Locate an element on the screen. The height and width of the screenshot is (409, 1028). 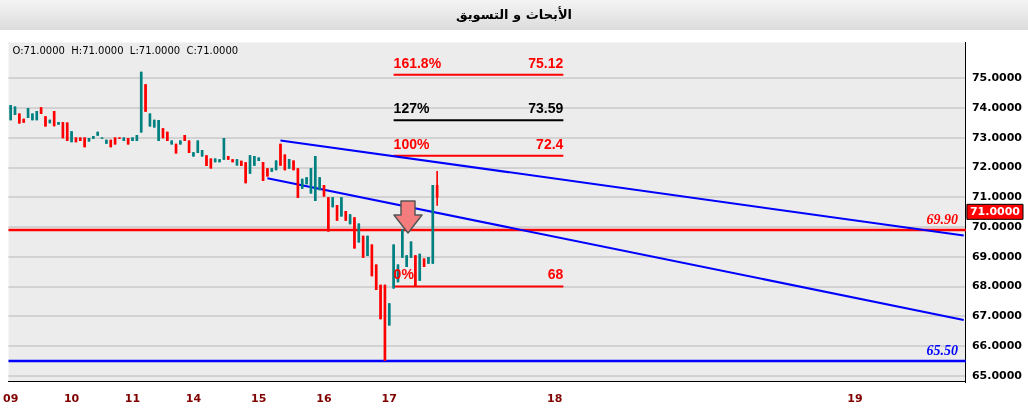
y-tick-label: 69.0000 is located at coordinates (997, 256).